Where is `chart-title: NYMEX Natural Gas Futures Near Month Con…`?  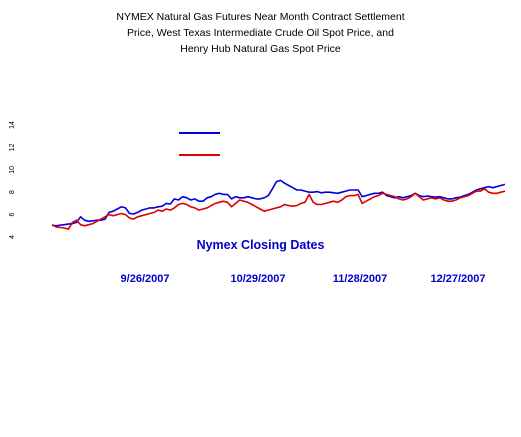 chart-title: NYMEX Natural Gas Futures Near Month Con… is located at coordinates (260, 33).